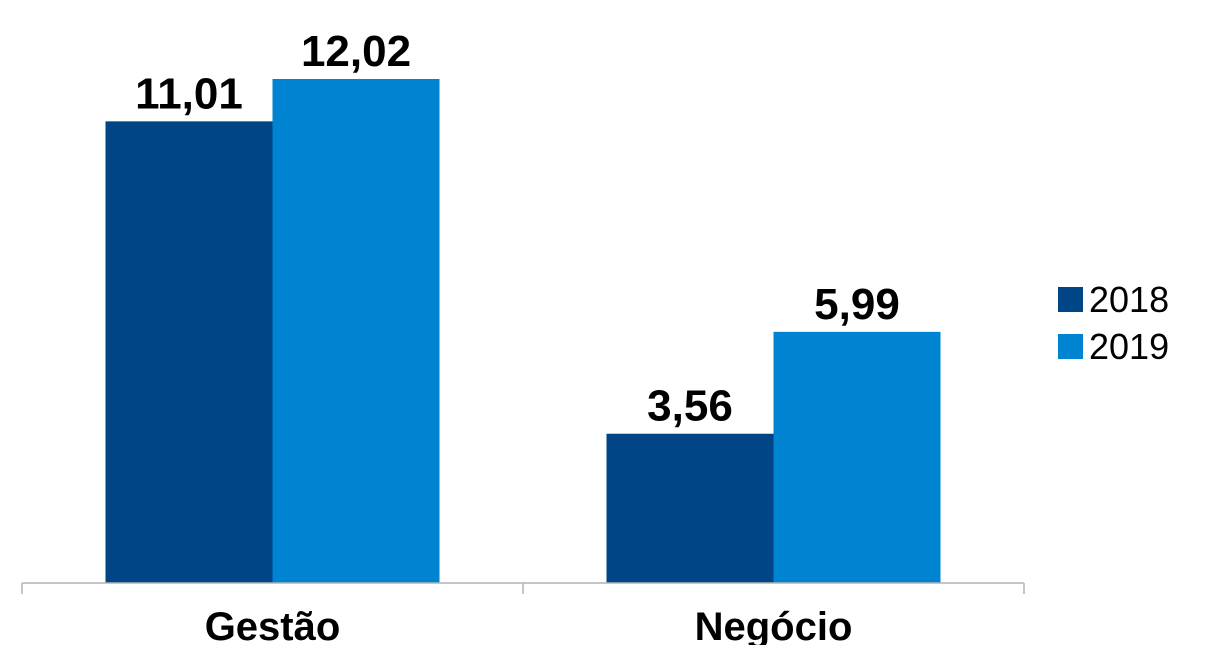  Describe the element at coordinates (1129, 299) in the screenshot. I see `legend-label-2018: 2018` at that location.